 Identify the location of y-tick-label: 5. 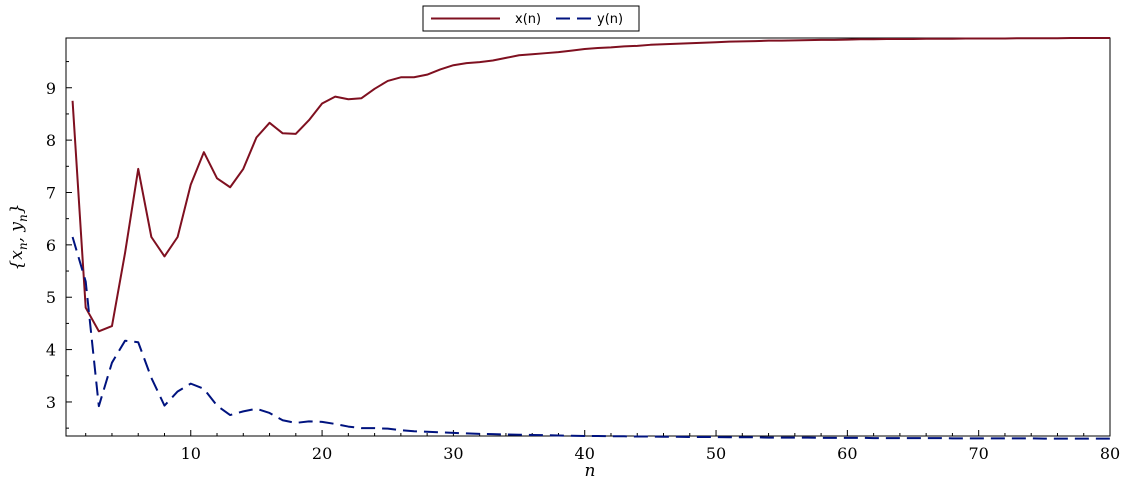
(51, 297).